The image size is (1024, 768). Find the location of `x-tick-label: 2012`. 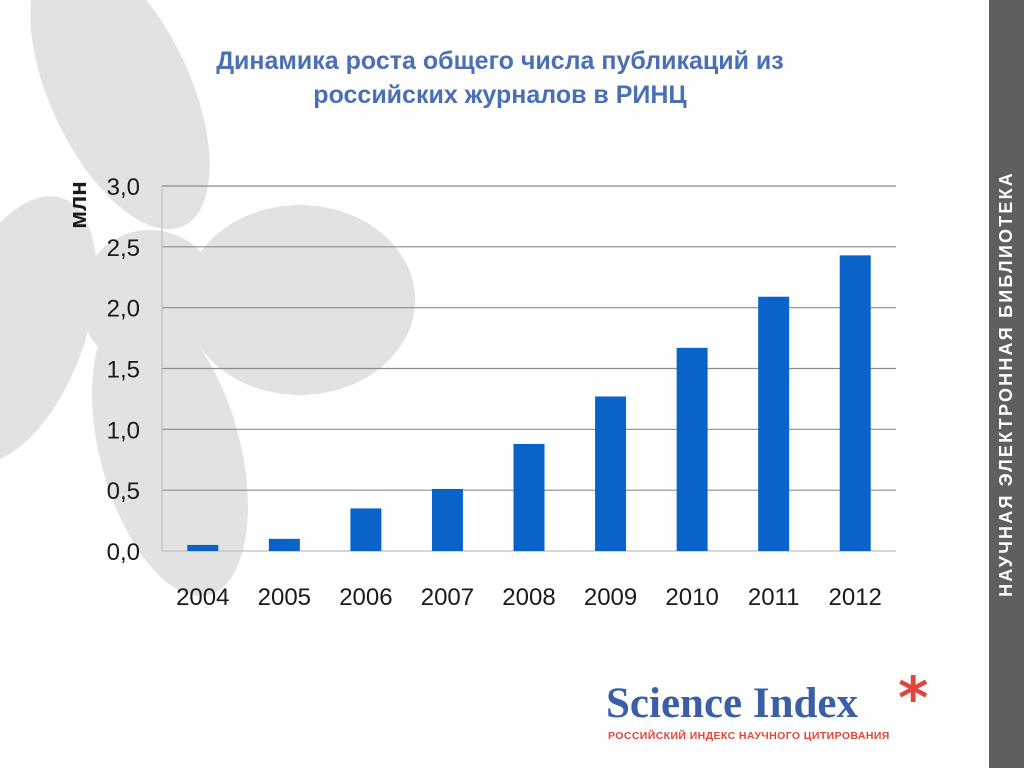

x-tick-label: 2012 is located at coordinates (855, 597).